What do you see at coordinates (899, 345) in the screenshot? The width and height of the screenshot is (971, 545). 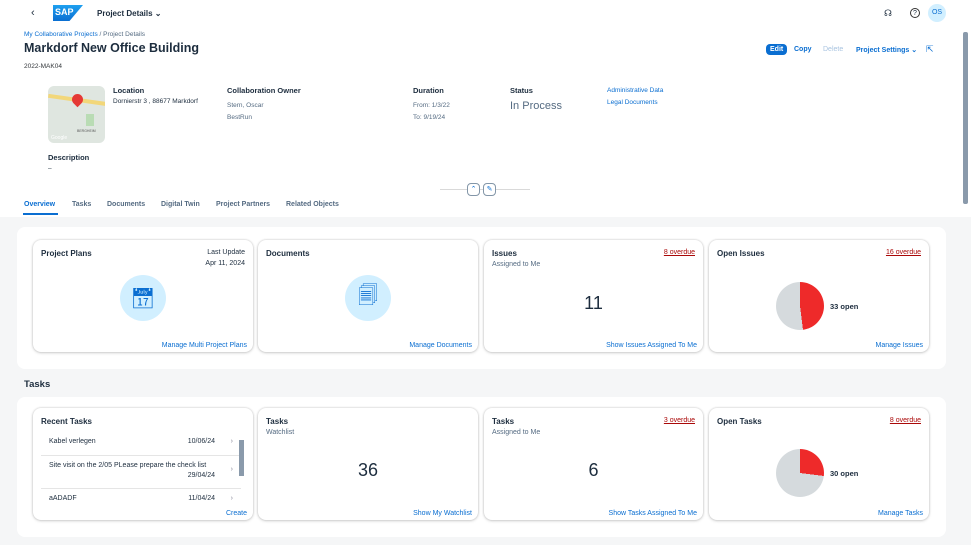 I see `manage-issues-link: Manage Issues` at bounding box center [899, 345].